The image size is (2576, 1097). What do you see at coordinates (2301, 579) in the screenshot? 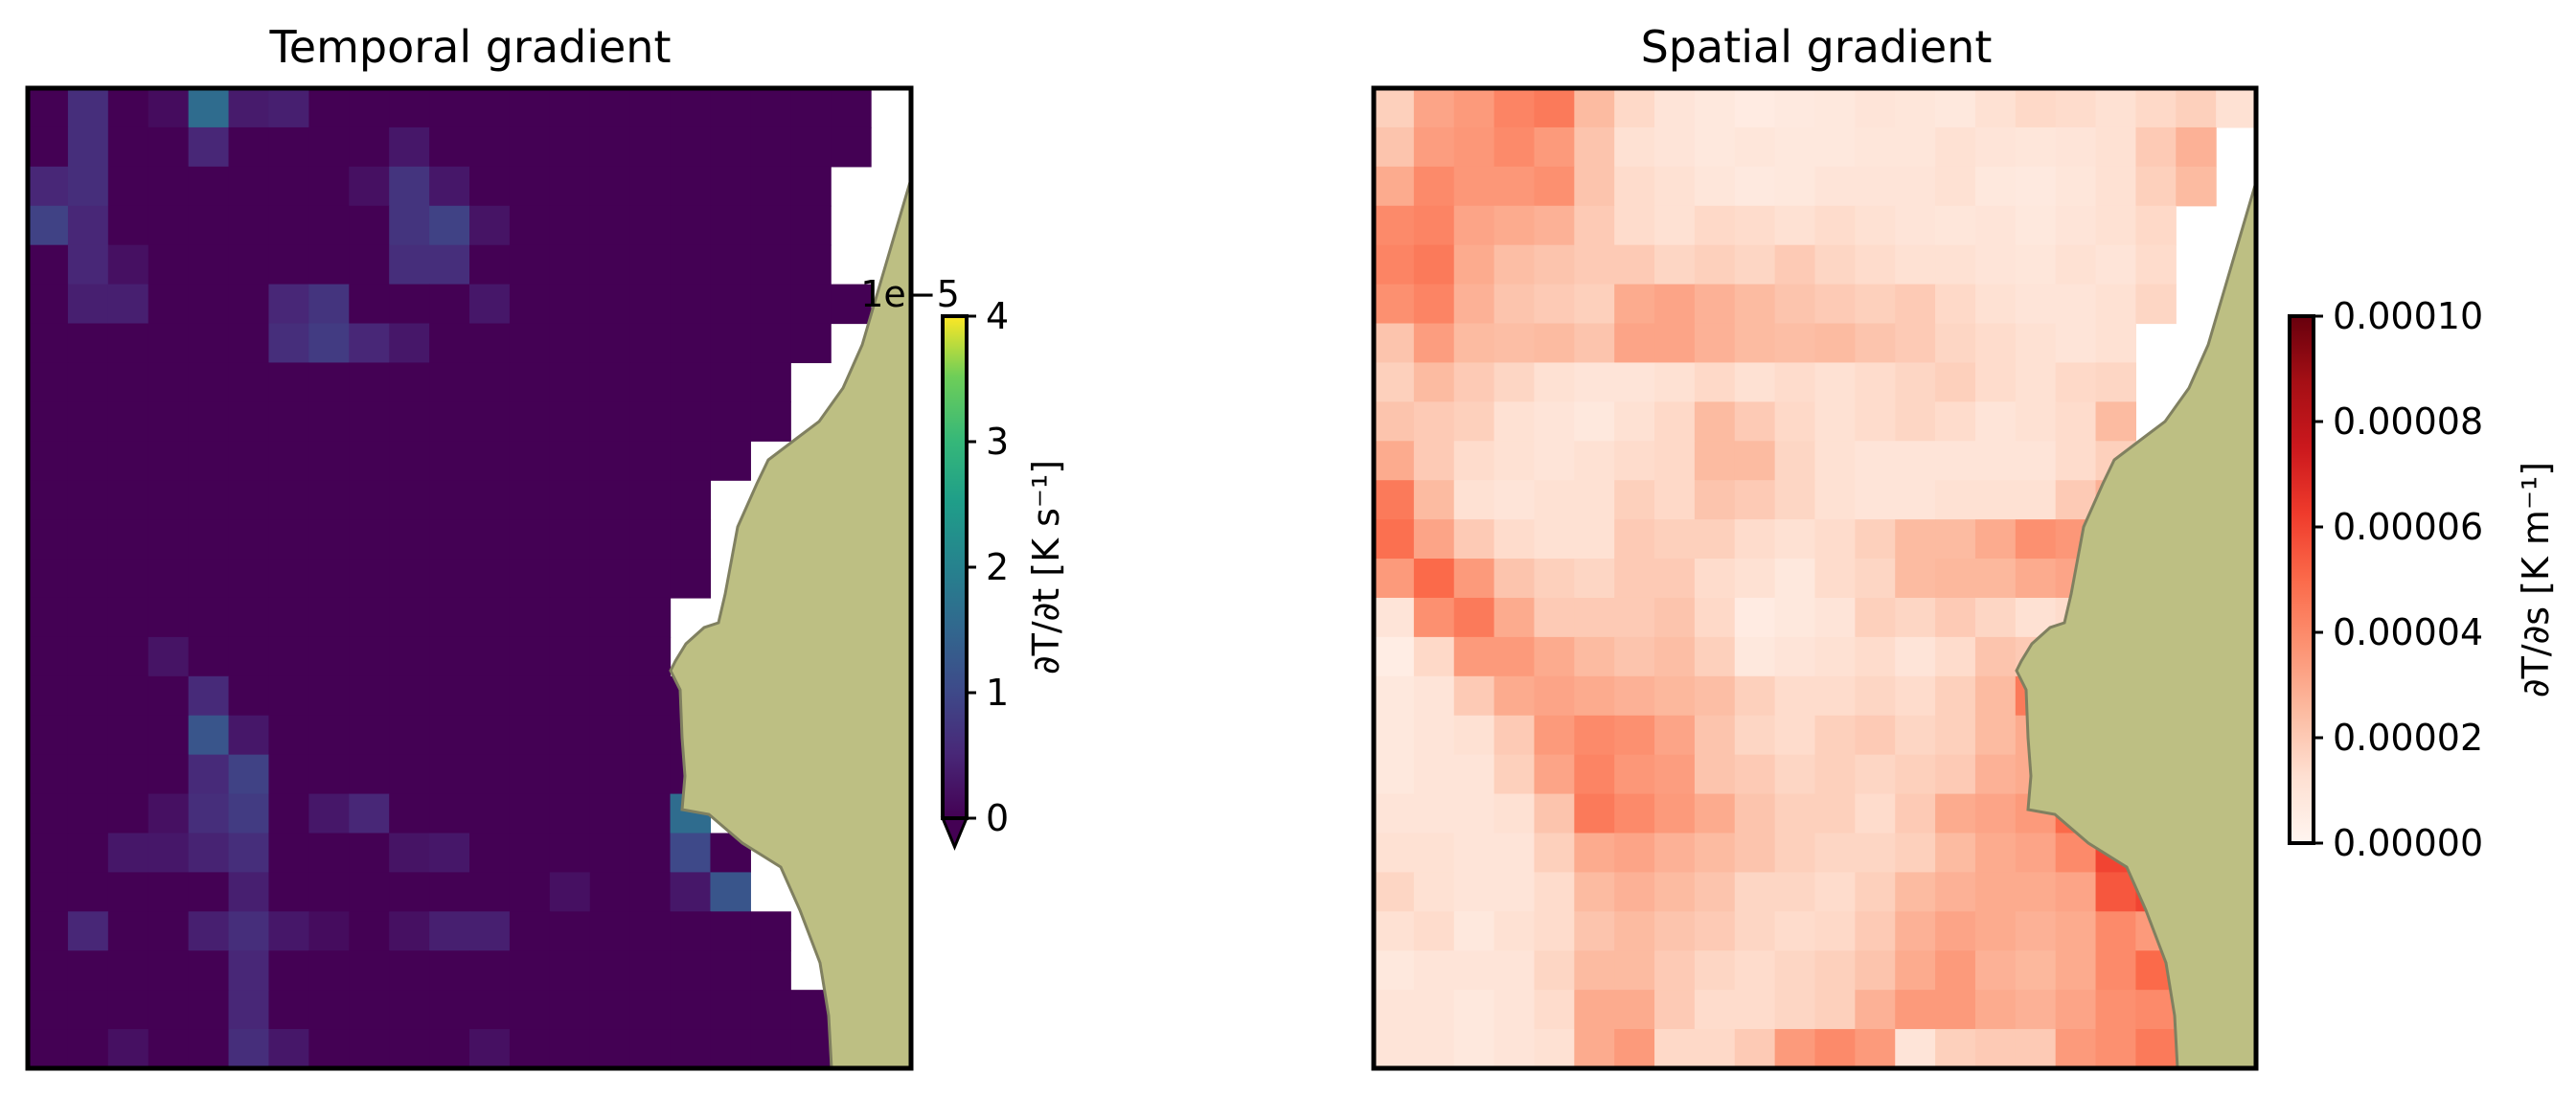
I see `spatial-colorbar-frame` at bounding box center [2301, 579].